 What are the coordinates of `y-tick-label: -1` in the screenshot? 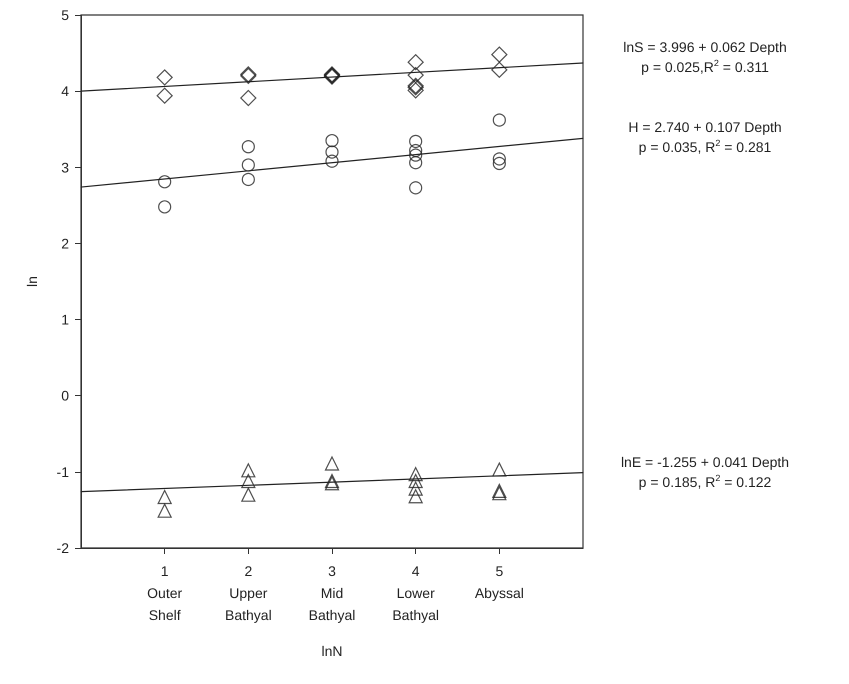 It's located at (63, 472).